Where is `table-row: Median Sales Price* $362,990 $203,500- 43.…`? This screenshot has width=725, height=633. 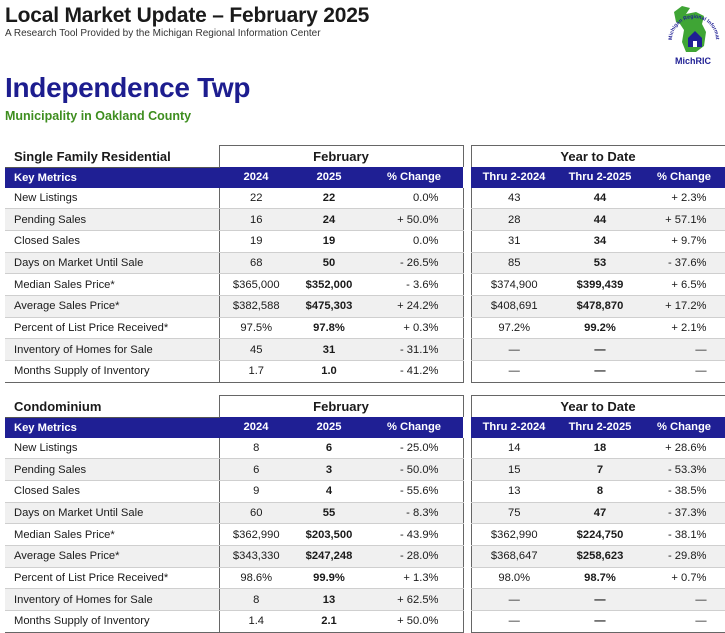 table-row: Median Sales Price* $362,990 $203,500- 43.… is located at coordinates (365, 534).